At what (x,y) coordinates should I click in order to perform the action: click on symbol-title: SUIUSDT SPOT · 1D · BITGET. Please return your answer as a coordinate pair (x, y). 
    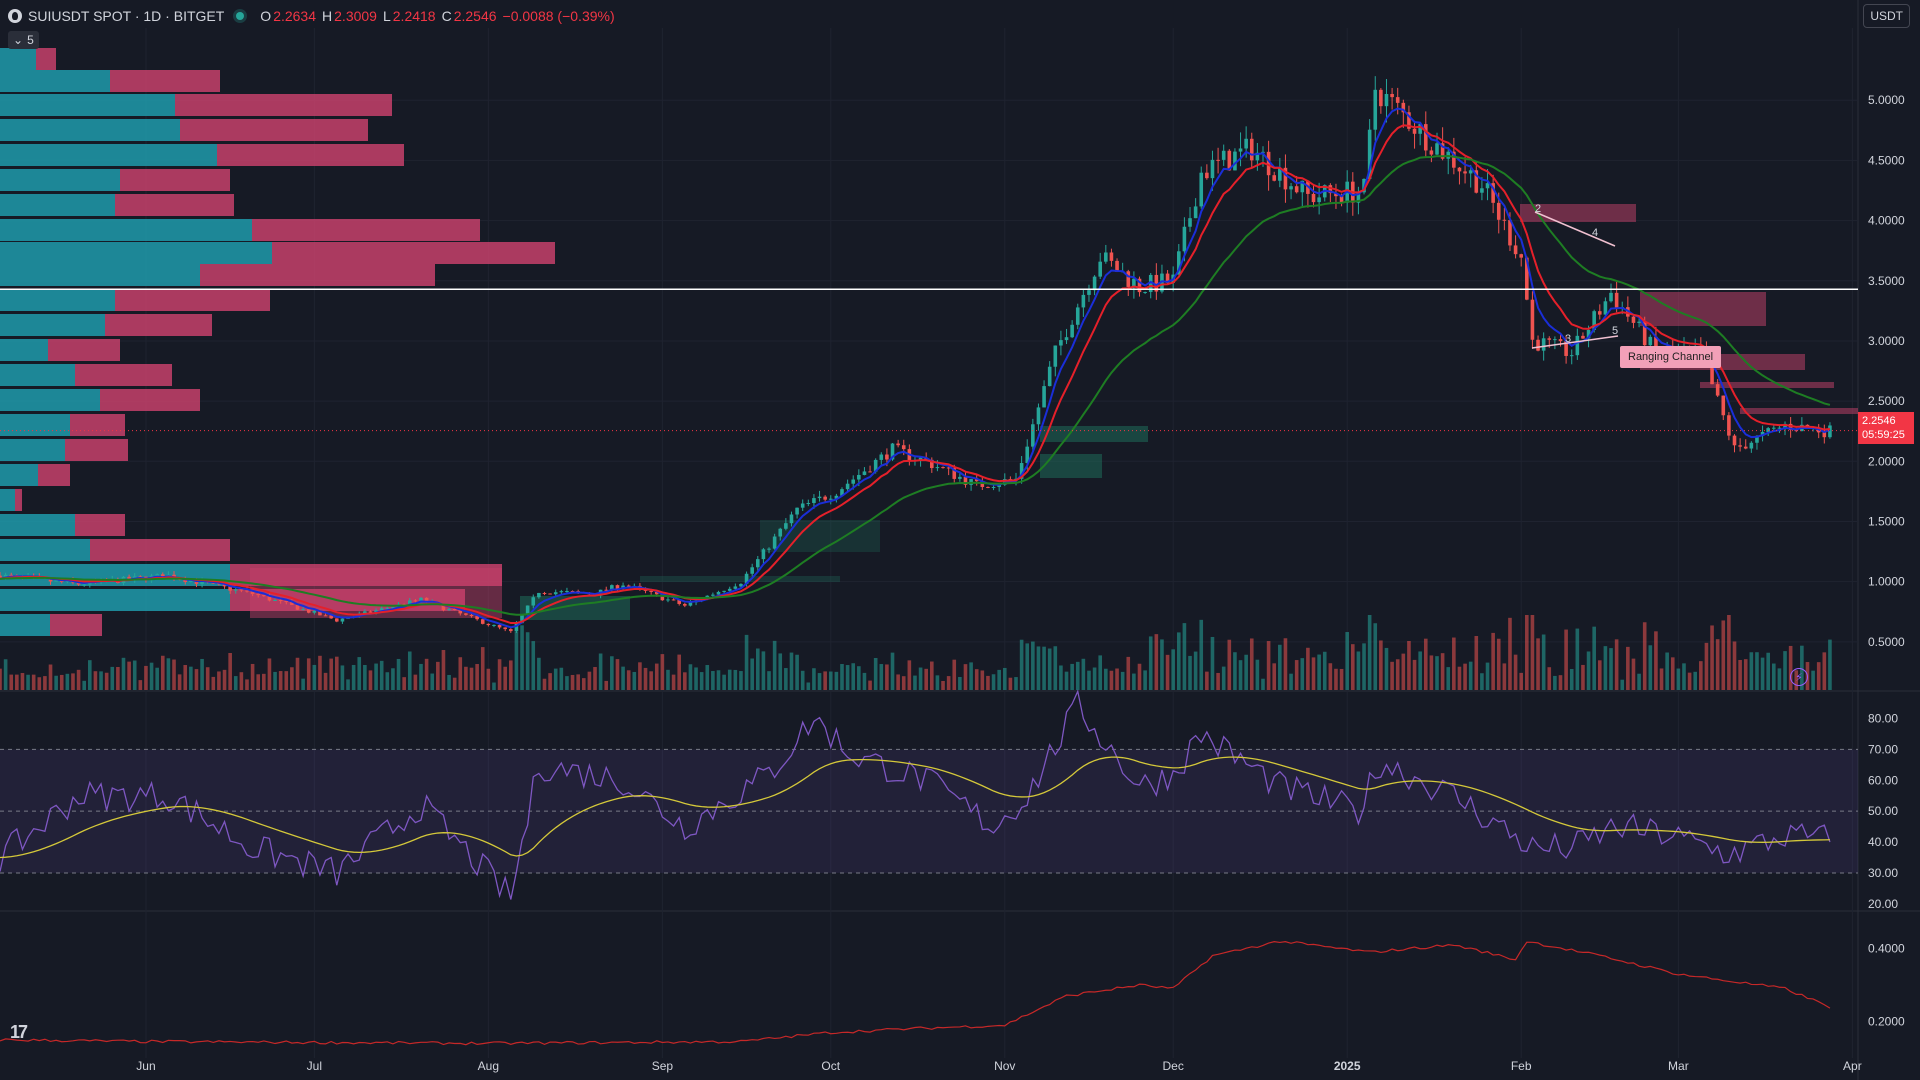
    Looking at the image, I should click on (126, 16).